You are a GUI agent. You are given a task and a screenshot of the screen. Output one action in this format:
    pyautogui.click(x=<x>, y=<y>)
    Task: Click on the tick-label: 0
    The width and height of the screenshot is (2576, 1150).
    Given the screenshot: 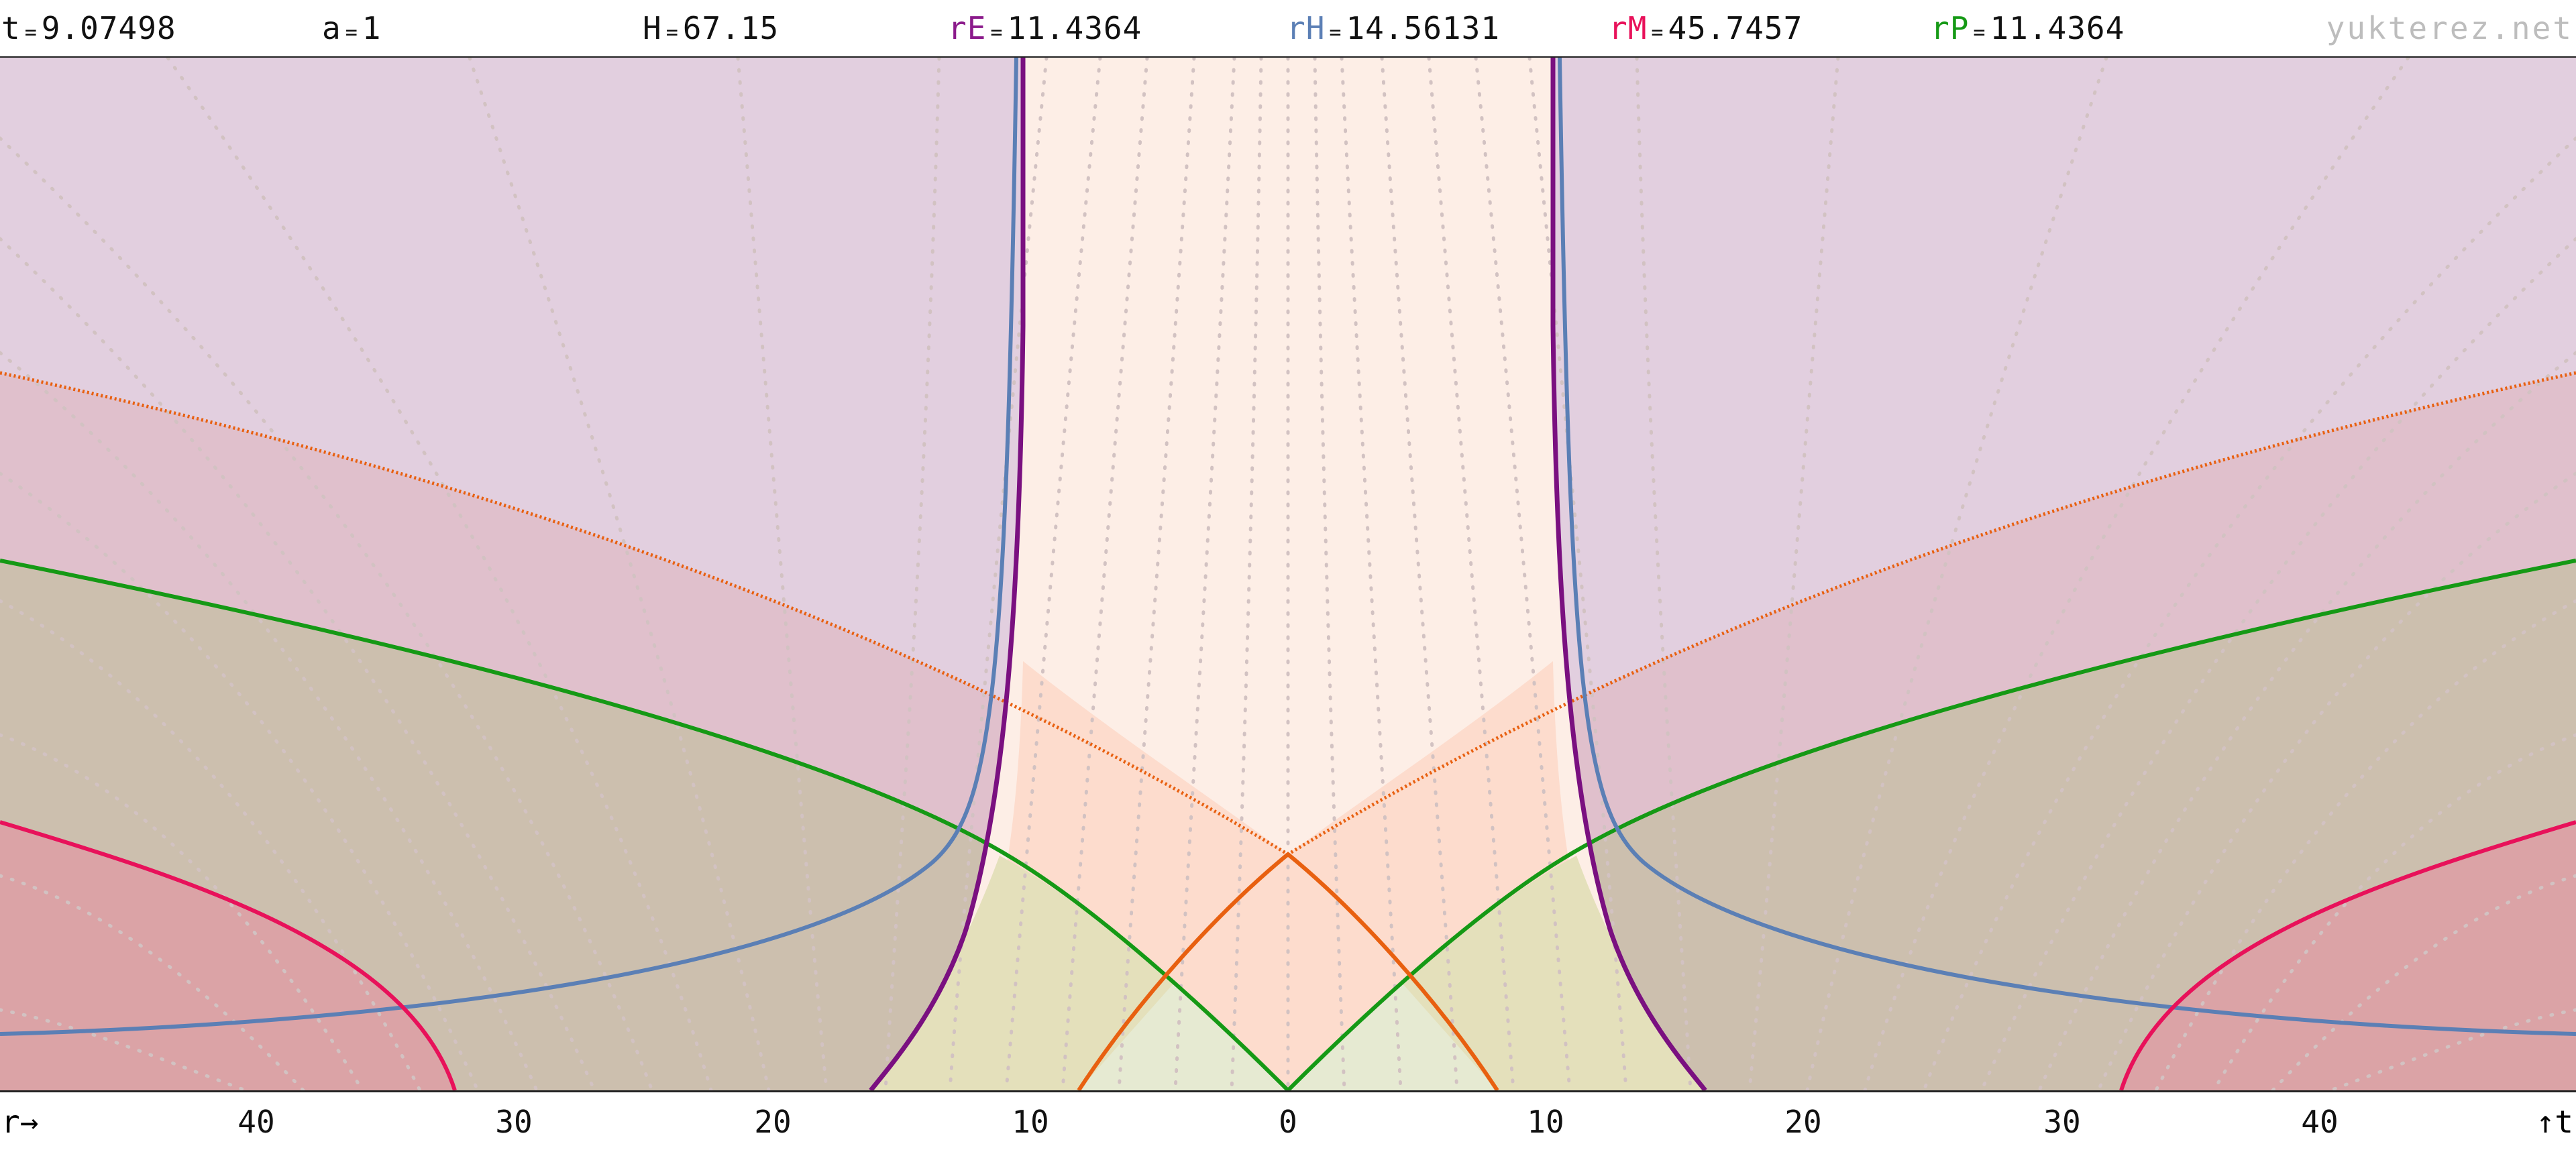 What is the action you would take?
    pyautogui.click(x=1288, y=1122)
    